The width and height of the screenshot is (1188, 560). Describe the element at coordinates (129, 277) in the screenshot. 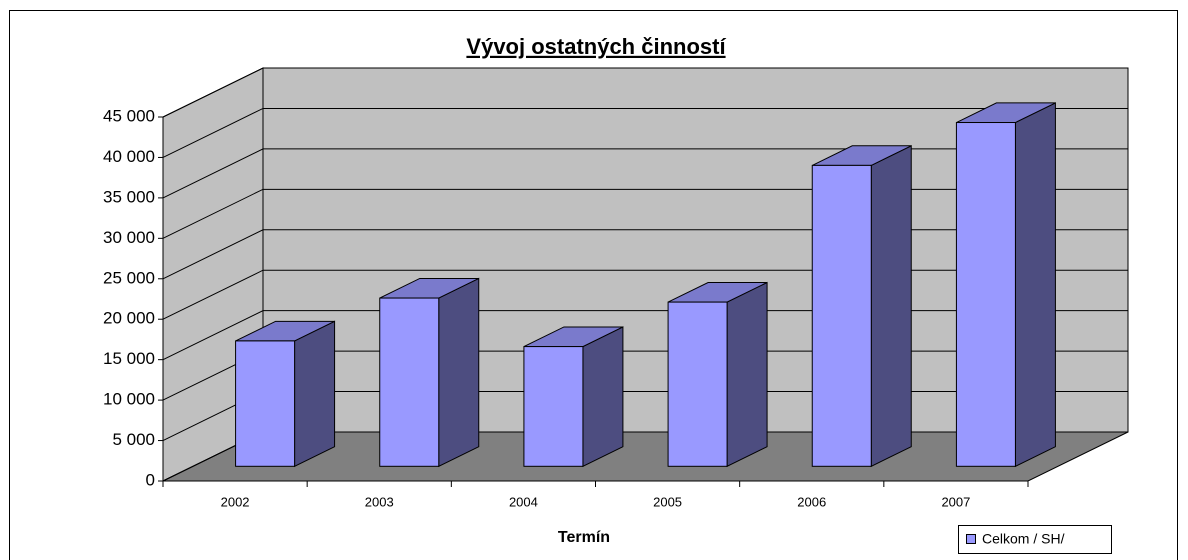

I see `y-tick-label: 25 000` at that location.